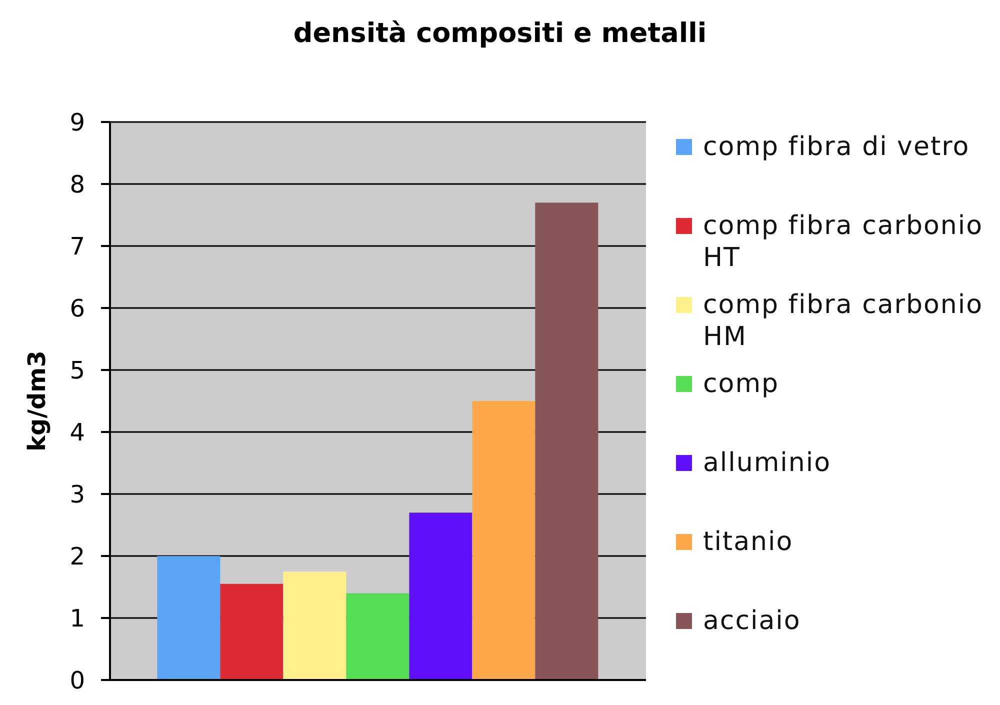 This screenshot has width=1000, height=705. What do you see at coordinates (77, 618) in the screenshot?
I see `y-tick-label: 1` at bounding box center [77, 618].